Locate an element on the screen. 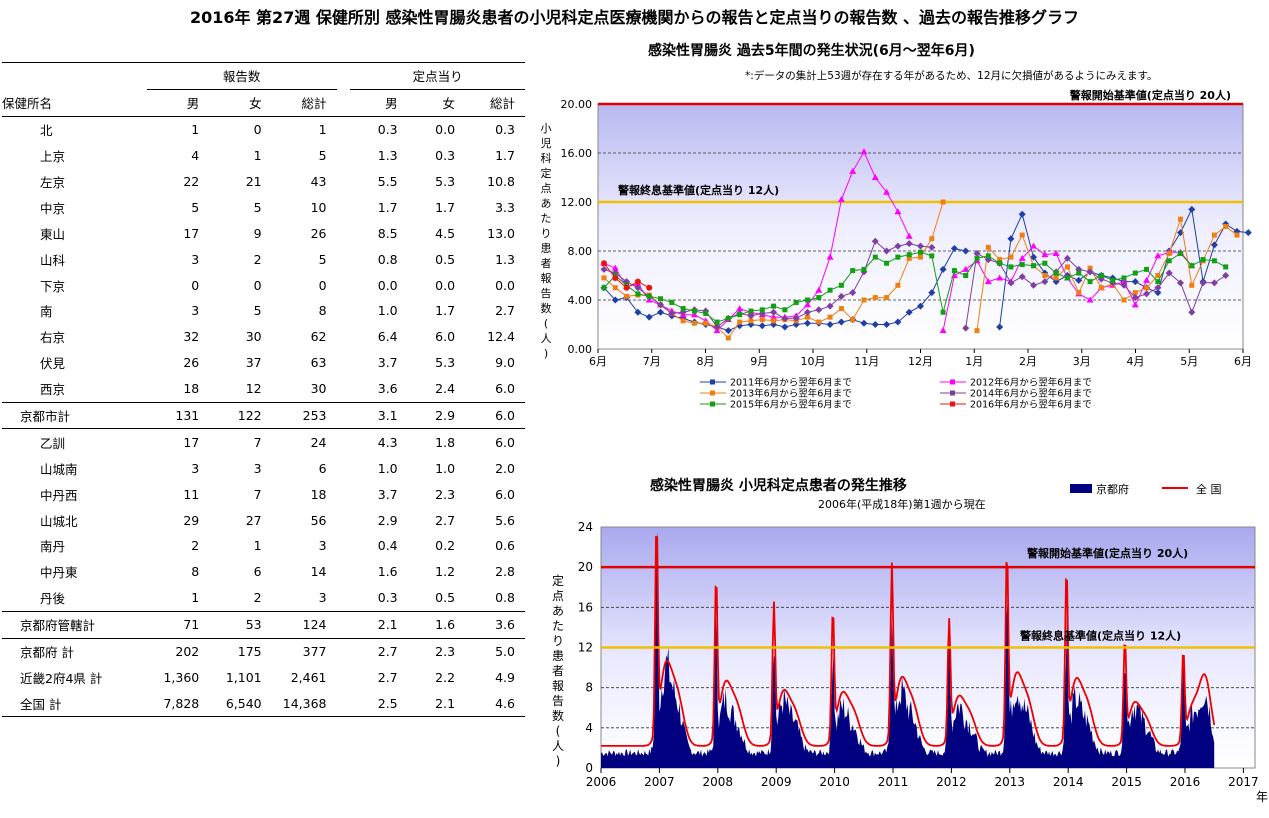 The height and width of the screenshot is (818, 1269). table-cell: 0.2 is located at coordinates (445, 546).